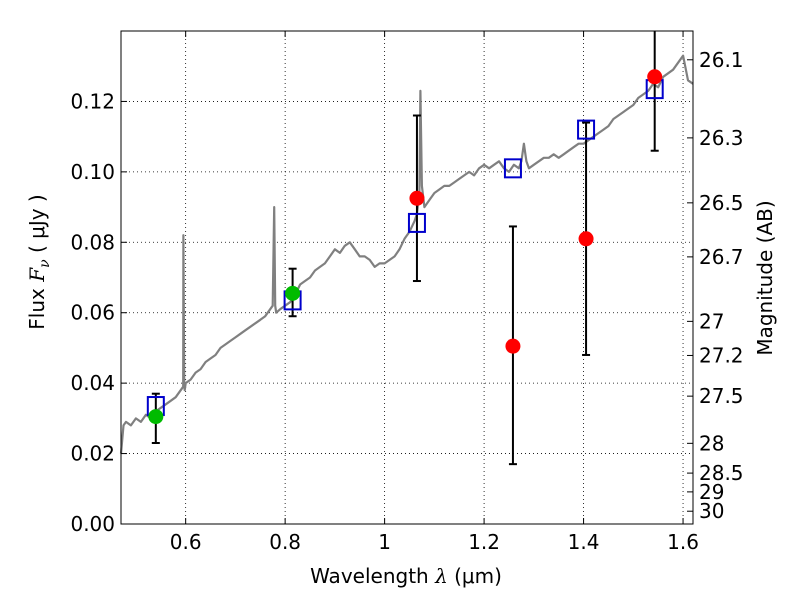 Image resolution: width=800 pixels, height=600 pixels. Describe the element at coordinates (384, 542) in the screenshot. I see `x-tick-label: 1` at that location.